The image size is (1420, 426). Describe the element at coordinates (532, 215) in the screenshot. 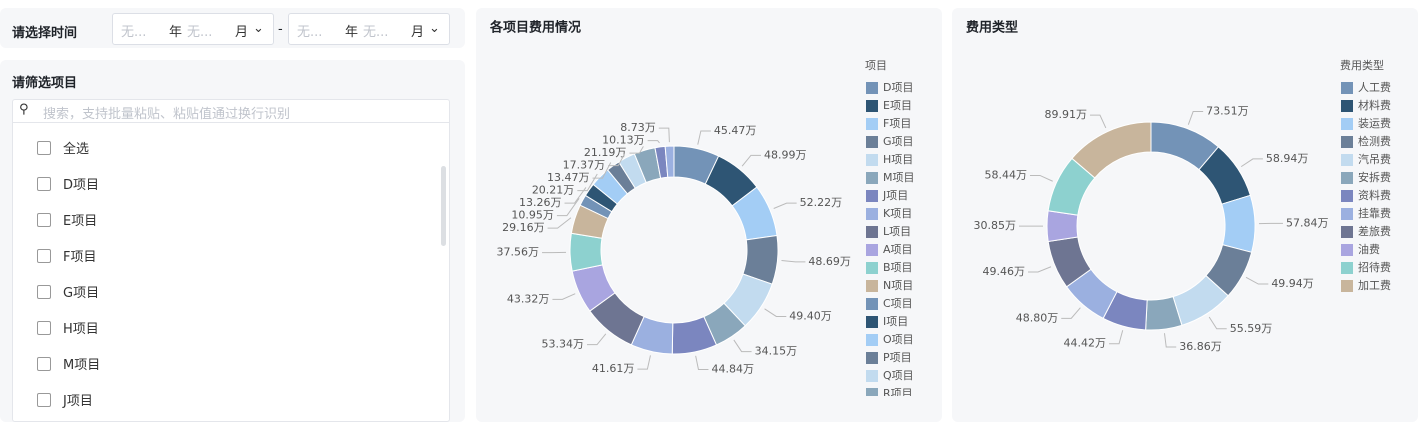

I see `value-label: 10.95万` at that location.